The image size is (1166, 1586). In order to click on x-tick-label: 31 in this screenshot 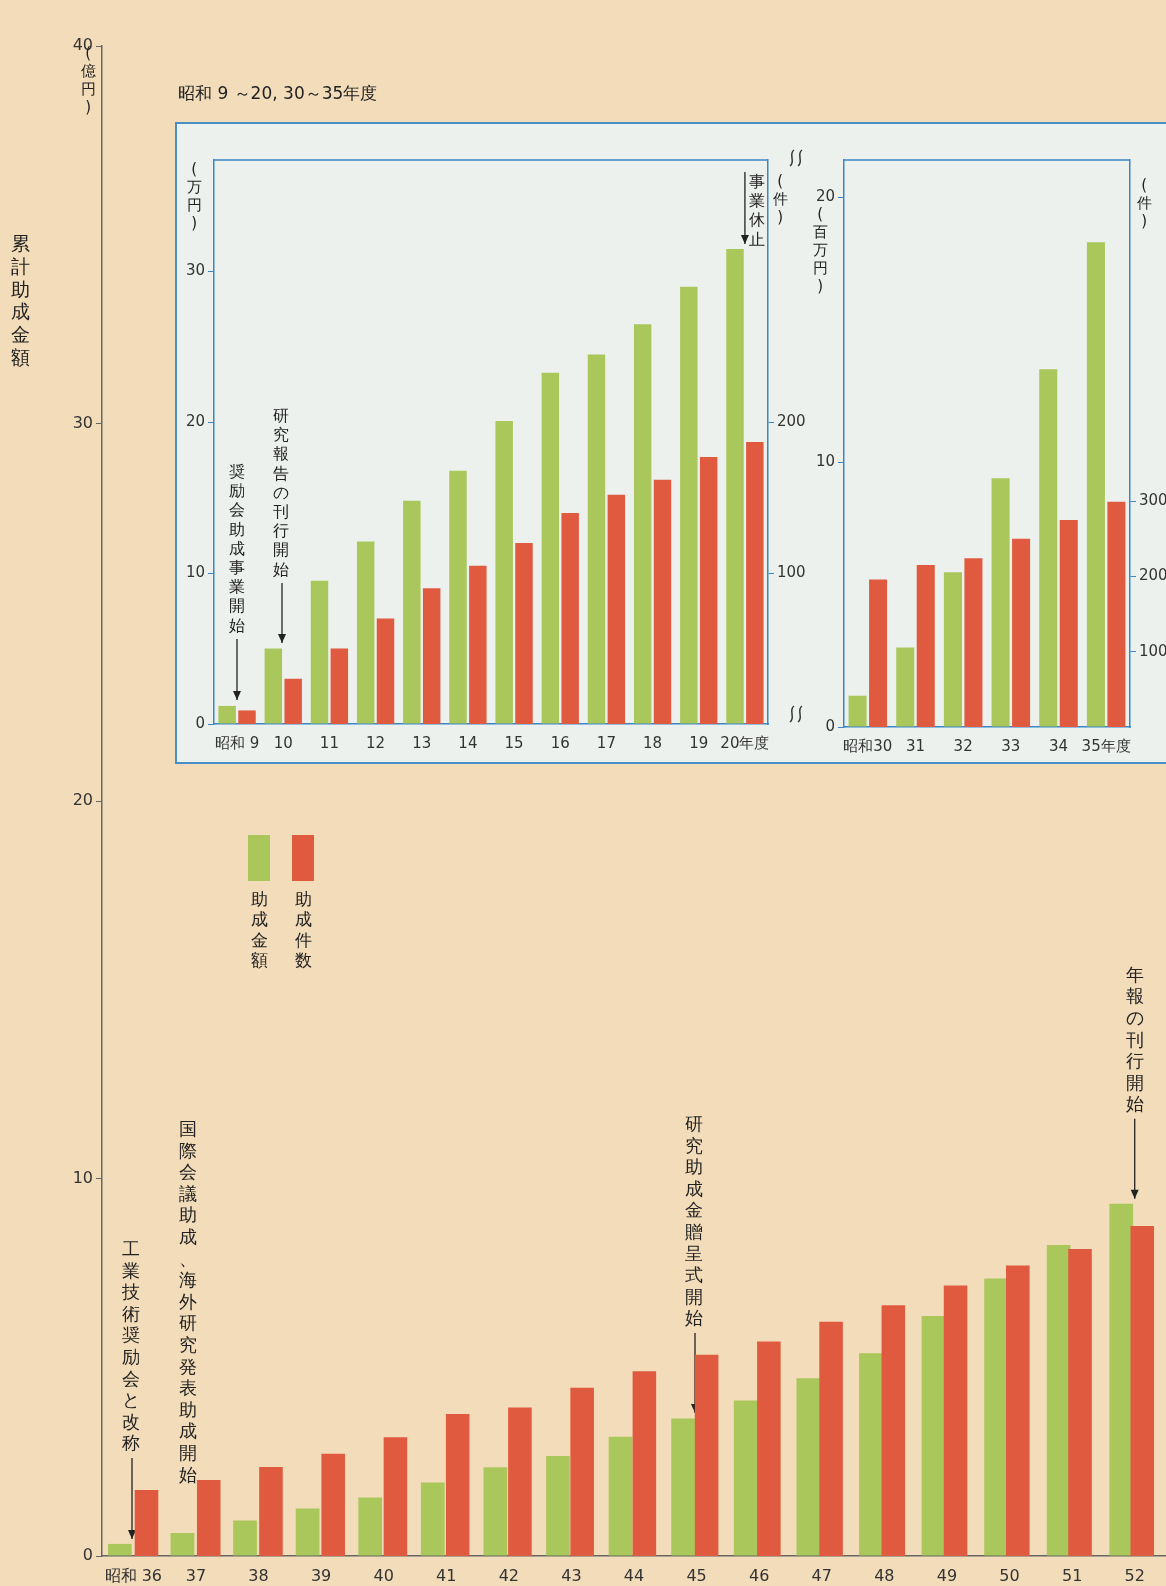, I will do `click(915, 745)`.